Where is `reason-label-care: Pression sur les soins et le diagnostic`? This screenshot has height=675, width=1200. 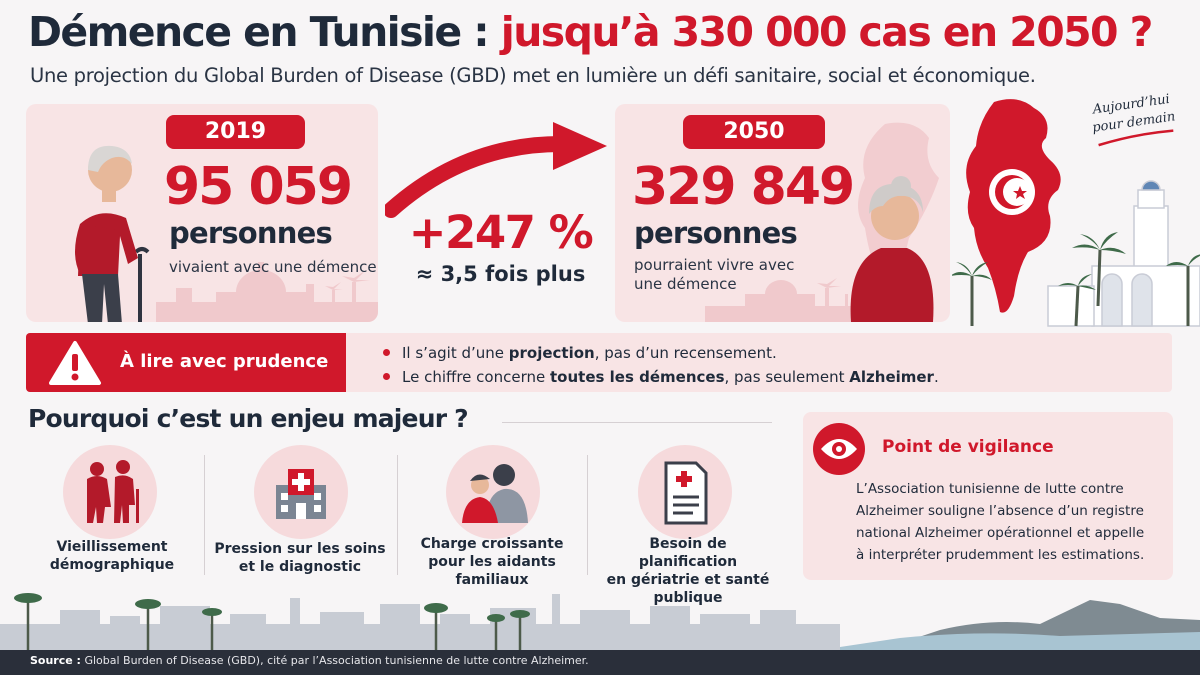 reason-label-care: Pression sur les soins et le diagnostic is located at coordinates (300, 558).